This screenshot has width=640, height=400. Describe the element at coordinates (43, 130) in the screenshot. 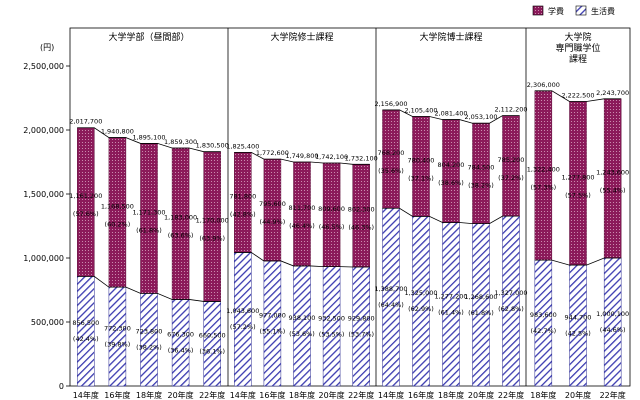

I see `y-tick-label: 2,000,000` at that location.